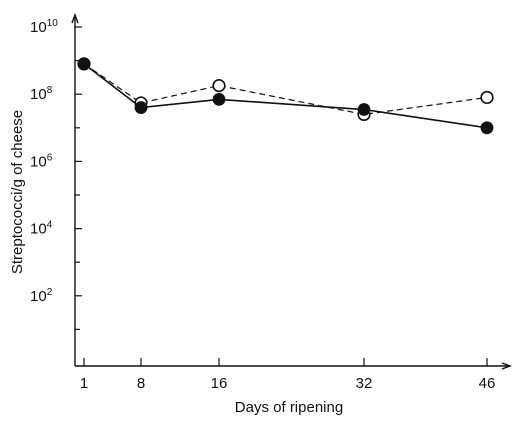 Image resolution: width=512 pixels, height=423 pixels. Describe the element at coordinates (219, 383) in the screenshot. I see `x-tick-label: 16` at that location.